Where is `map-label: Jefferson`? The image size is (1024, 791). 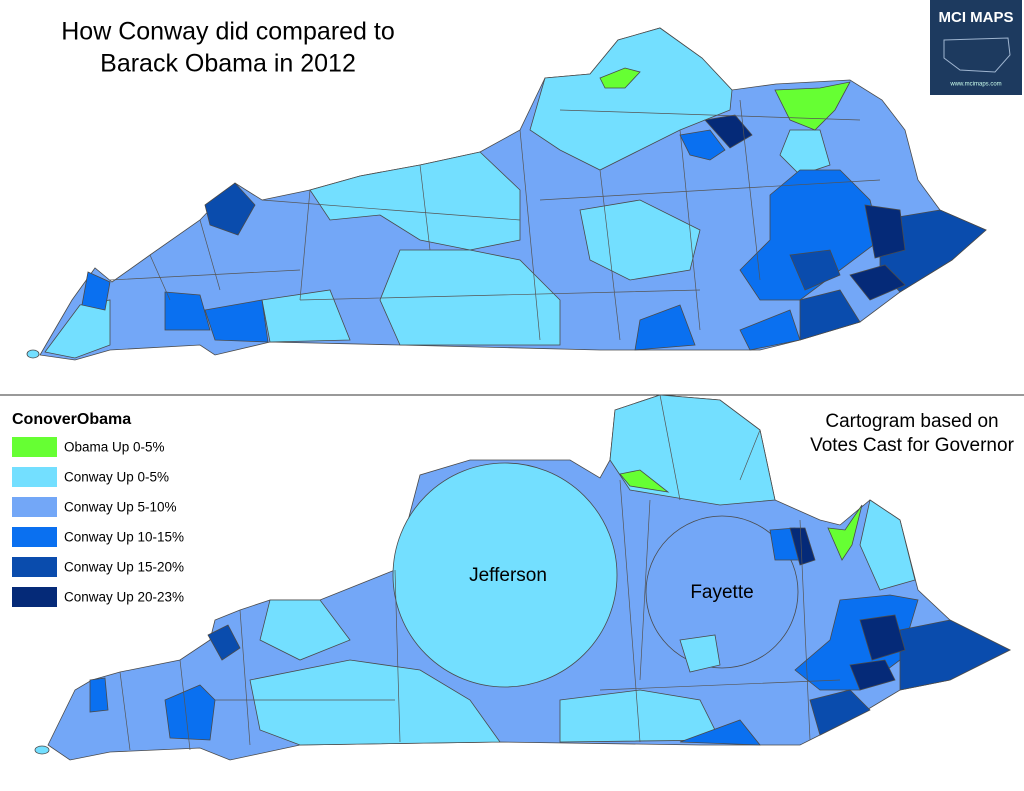
map-label: Jefferson is located at coordinates (508, 575).